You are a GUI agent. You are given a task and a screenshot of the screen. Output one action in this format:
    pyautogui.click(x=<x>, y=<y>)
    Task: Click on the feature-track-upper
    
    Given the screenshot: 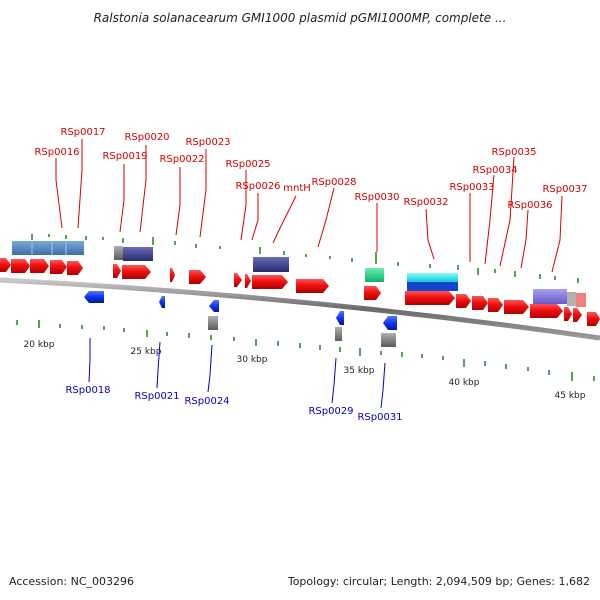 What is the action you would take?
    pyautogui.click(x=299, y=274)
    